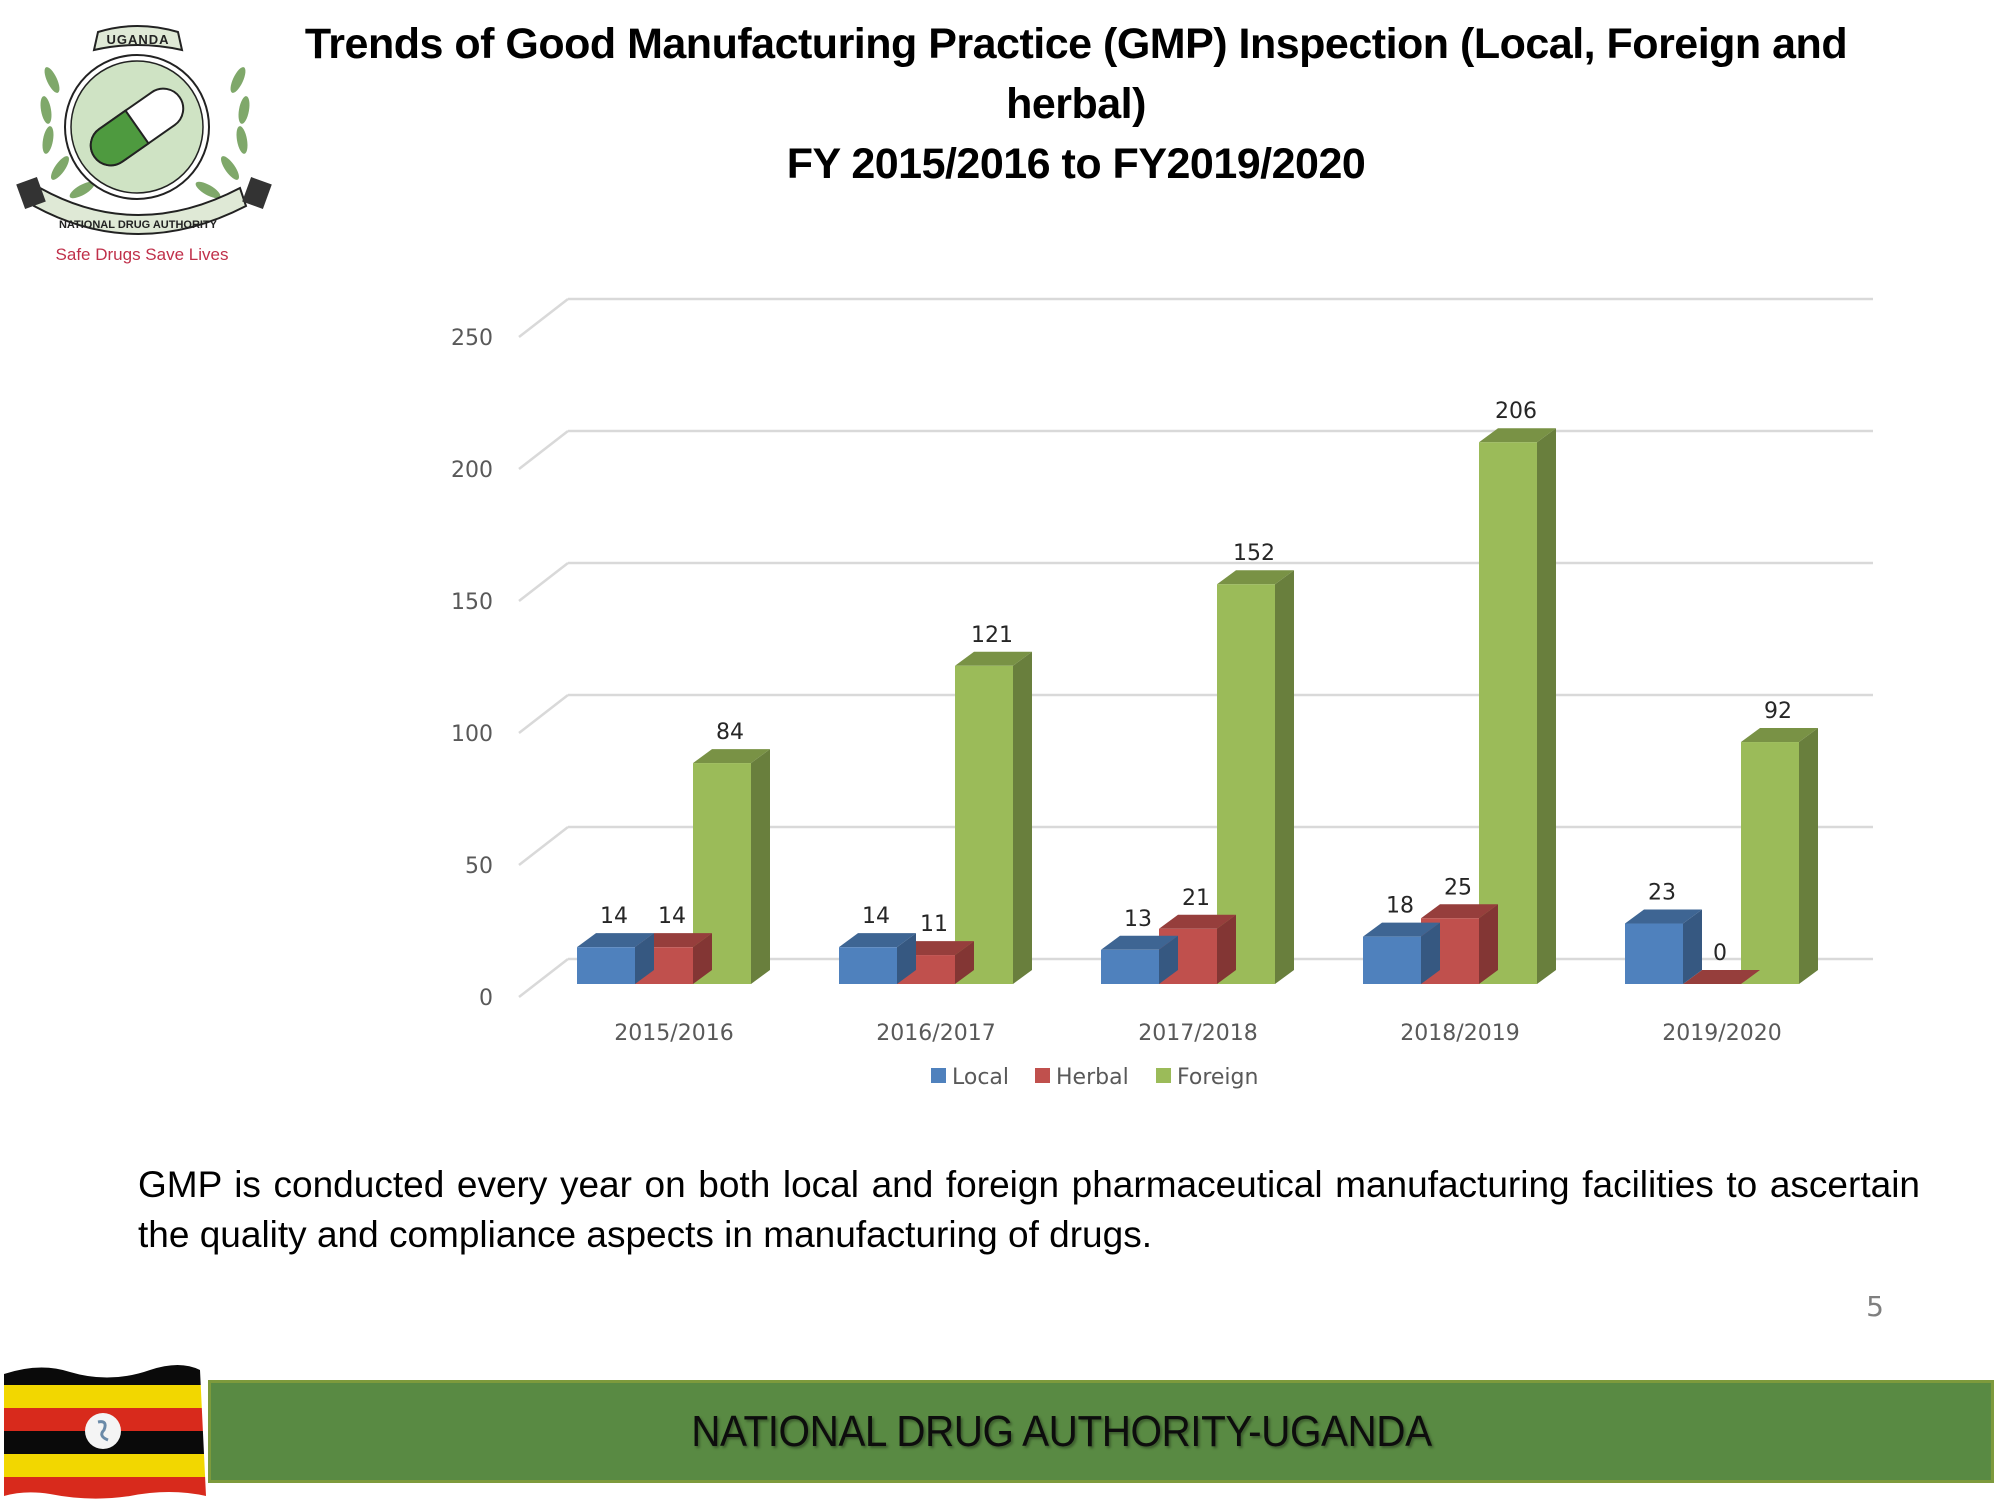  What do you see at coordinates (934, 924) in the screenshot?
I see `data-label: 11` at bounding box center [934, 924].